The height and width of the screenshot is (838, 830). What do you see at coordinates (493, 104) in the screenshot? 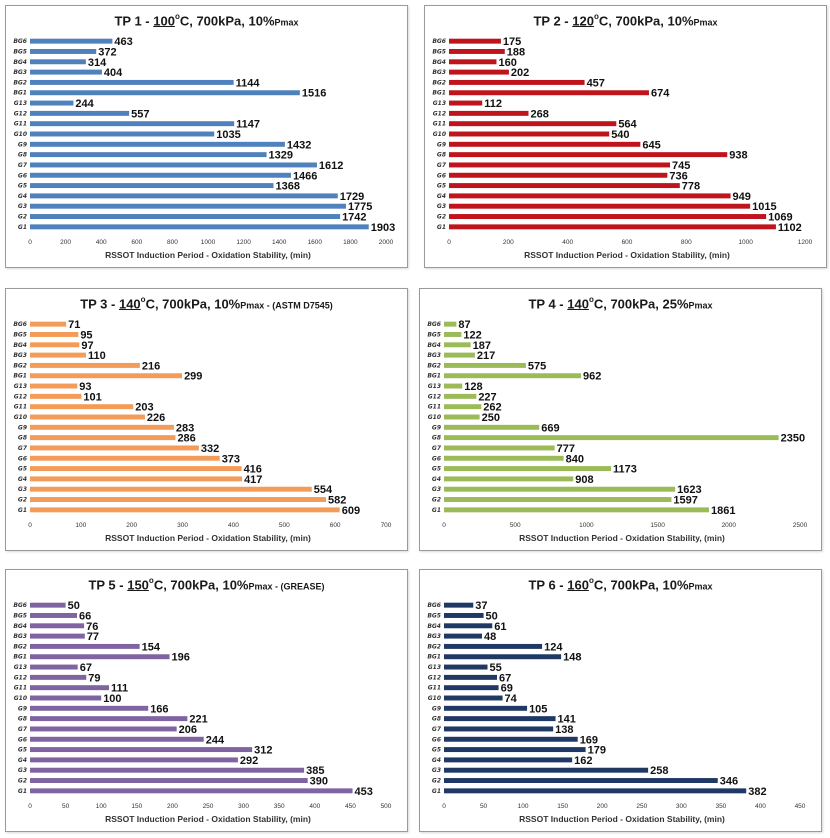
I see `value-label: 112` at bounding box center [493, 104].